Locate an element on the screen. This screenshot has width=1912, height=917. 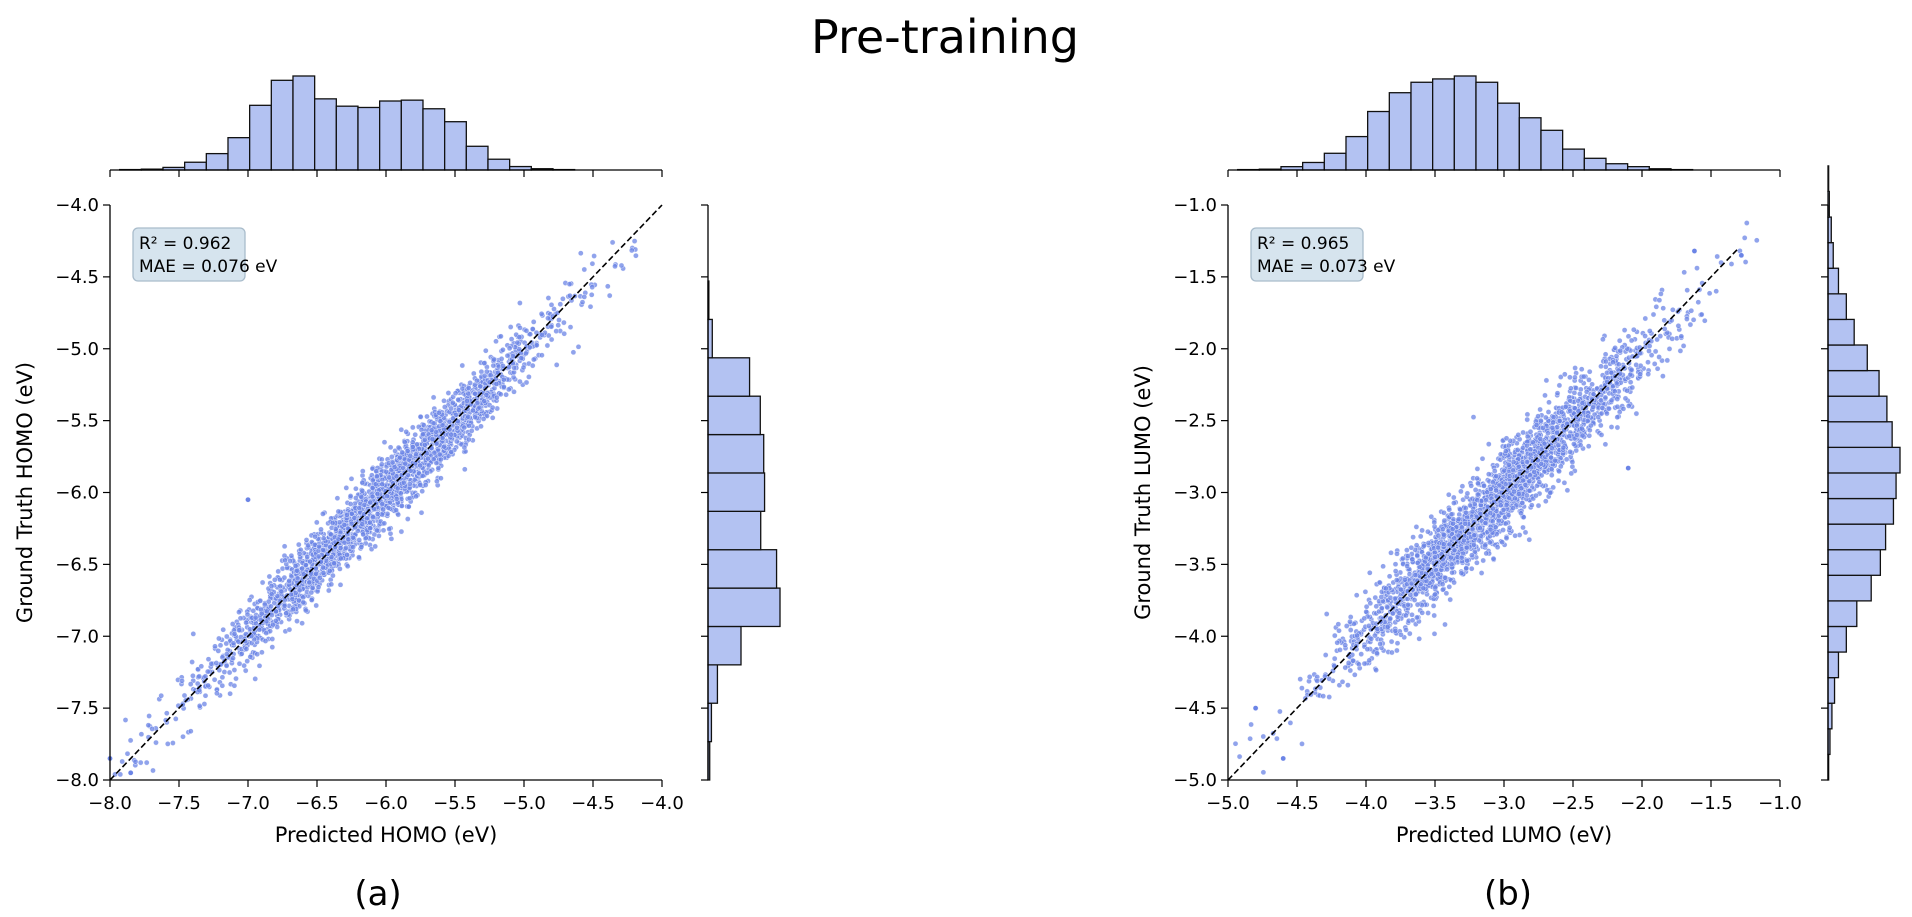
r-squared-text: R² = 0.962 is located at coordinates (185, 244).